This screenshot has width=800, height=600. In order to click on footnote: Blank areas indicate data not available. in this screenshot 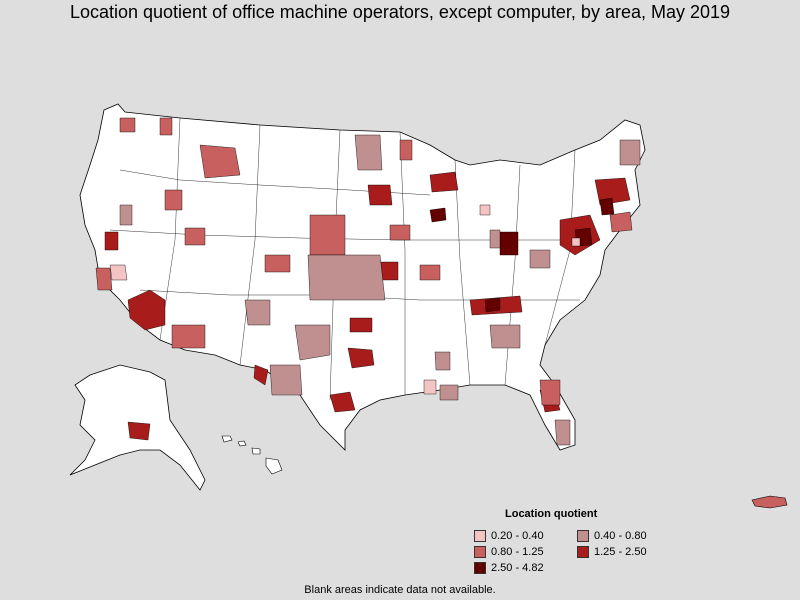, I will do `click(400, 590)`.